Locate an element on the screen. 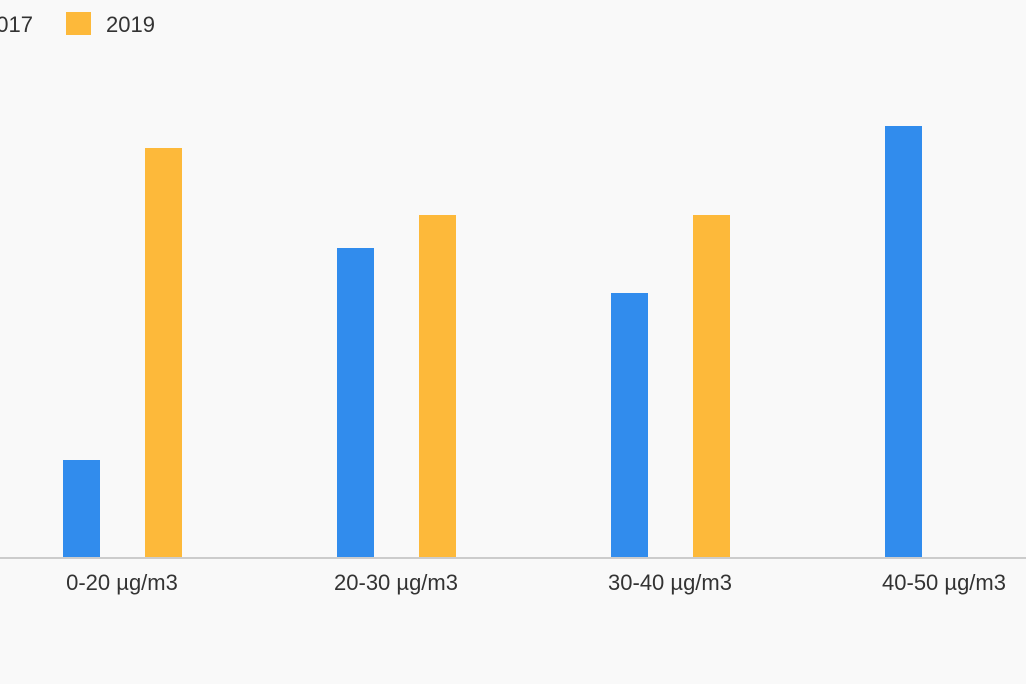 The height and width of the screenshot is (684, 1026). x-tick-label: 0-20 µg/m3 is located at coordinates (122, 582).